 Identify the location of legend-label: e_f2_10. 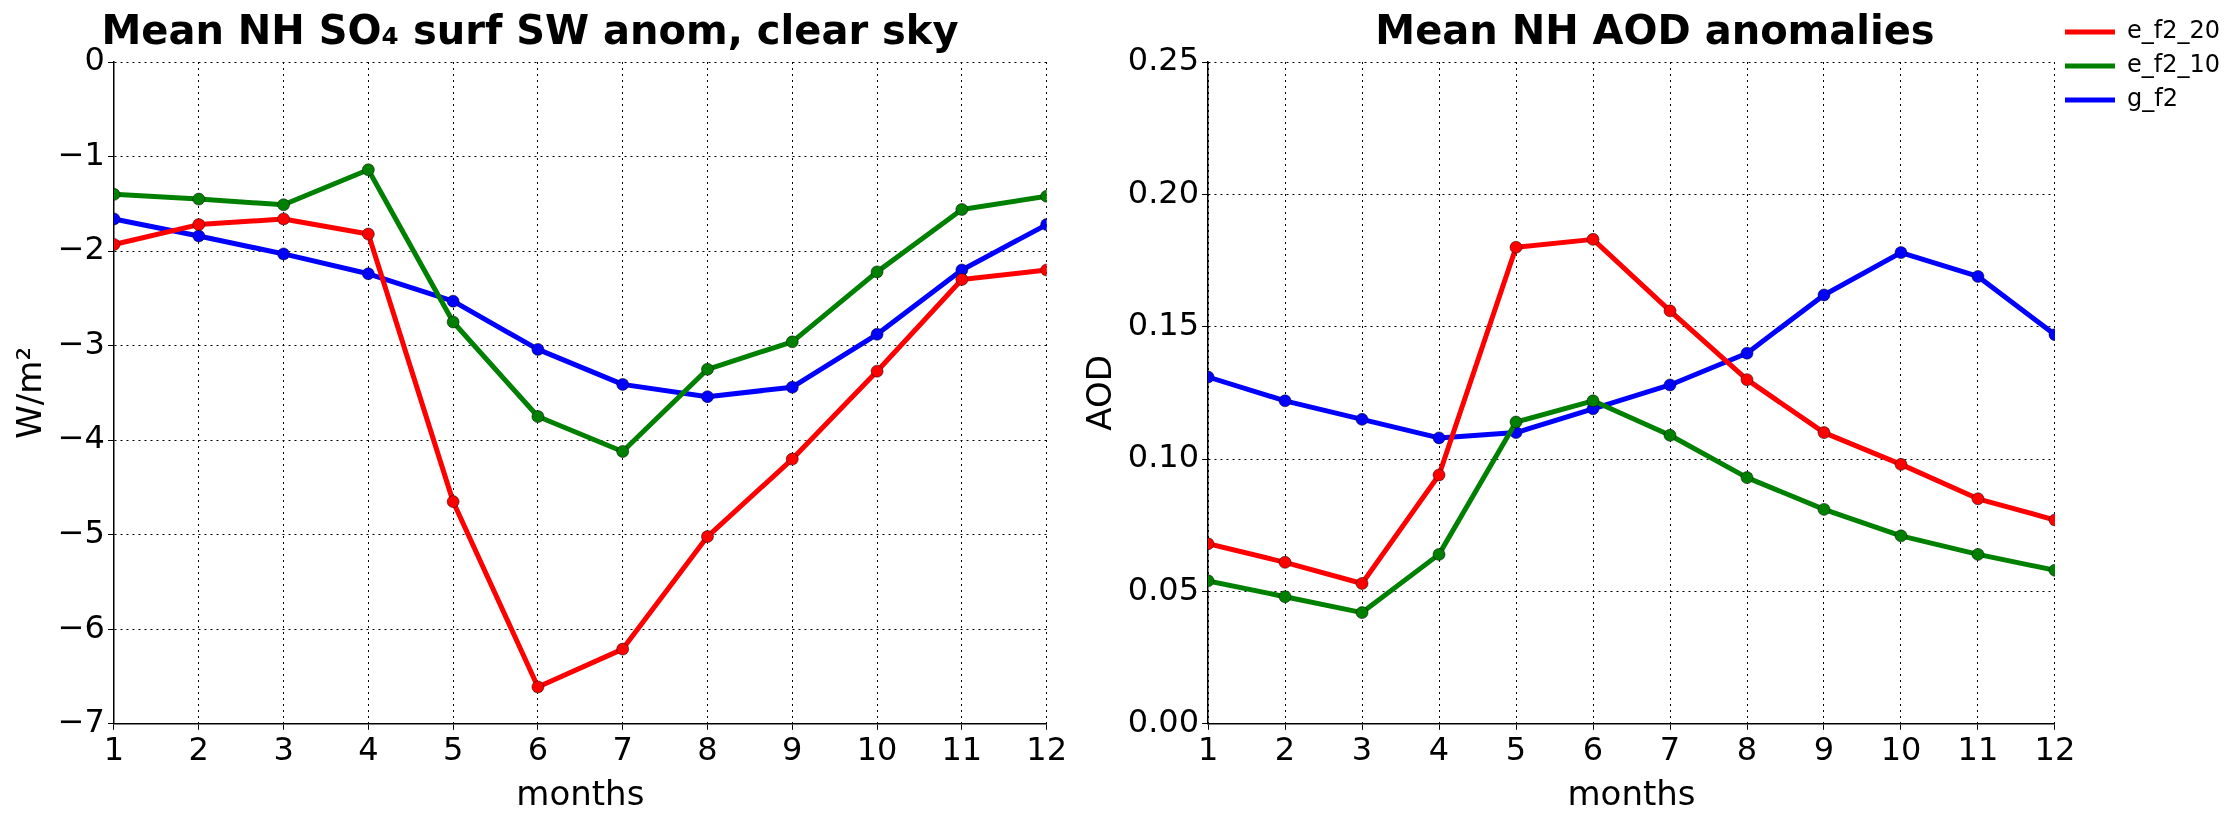
(2173, 64).